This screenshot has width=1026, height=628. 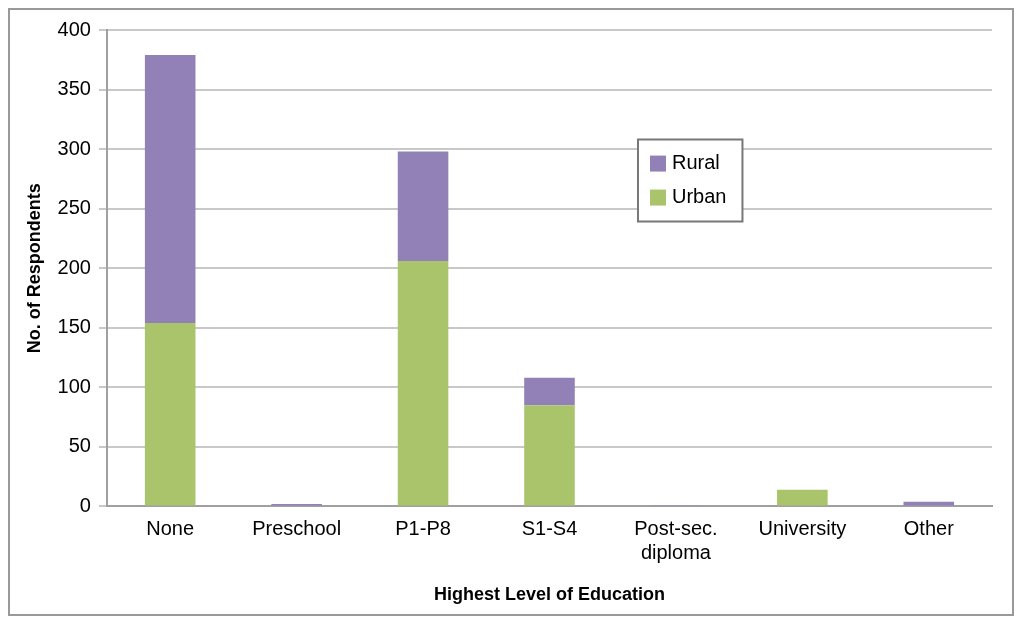 What do you see at coordinates (74, 266) in the screenshot?
I see `y-tick-label: 200` at bounding box center [74, 266].